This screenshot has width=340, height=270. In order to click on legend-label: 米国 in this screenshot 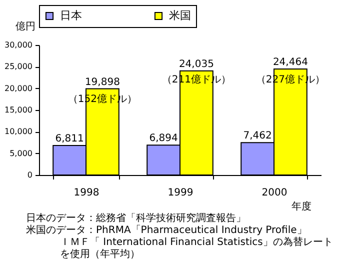, I will do `click(180, 15)`.